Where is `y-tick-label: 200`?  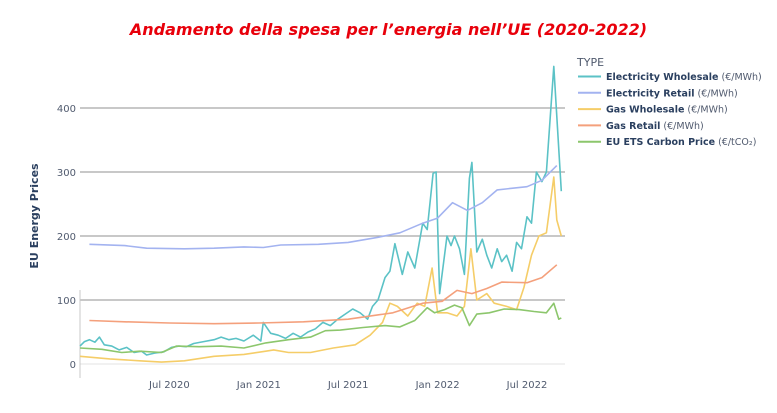
y-tick-label: 200 is located at coordinates (66, 237).